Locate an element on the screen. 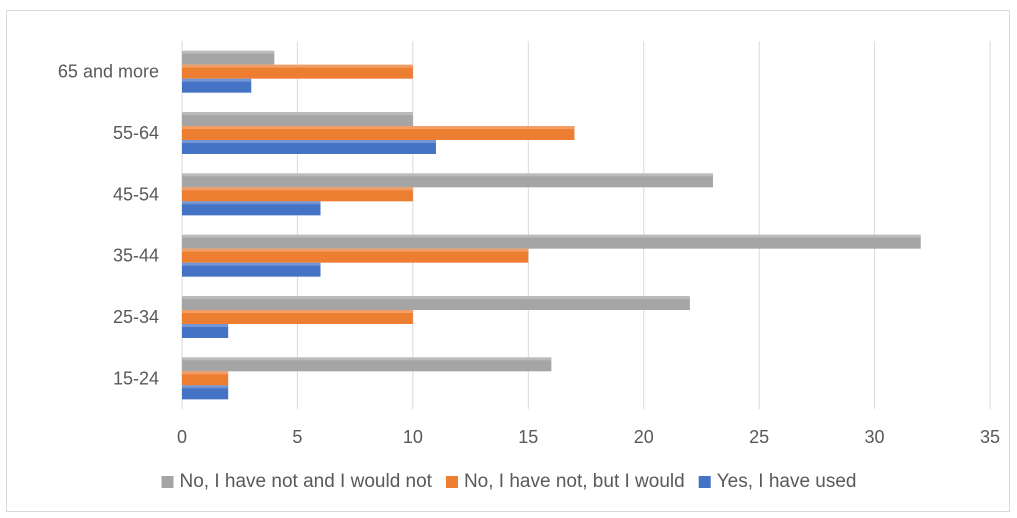  bar-15-24-no-i-have-not-and-i-would-not is located at coordinates (367, 364).